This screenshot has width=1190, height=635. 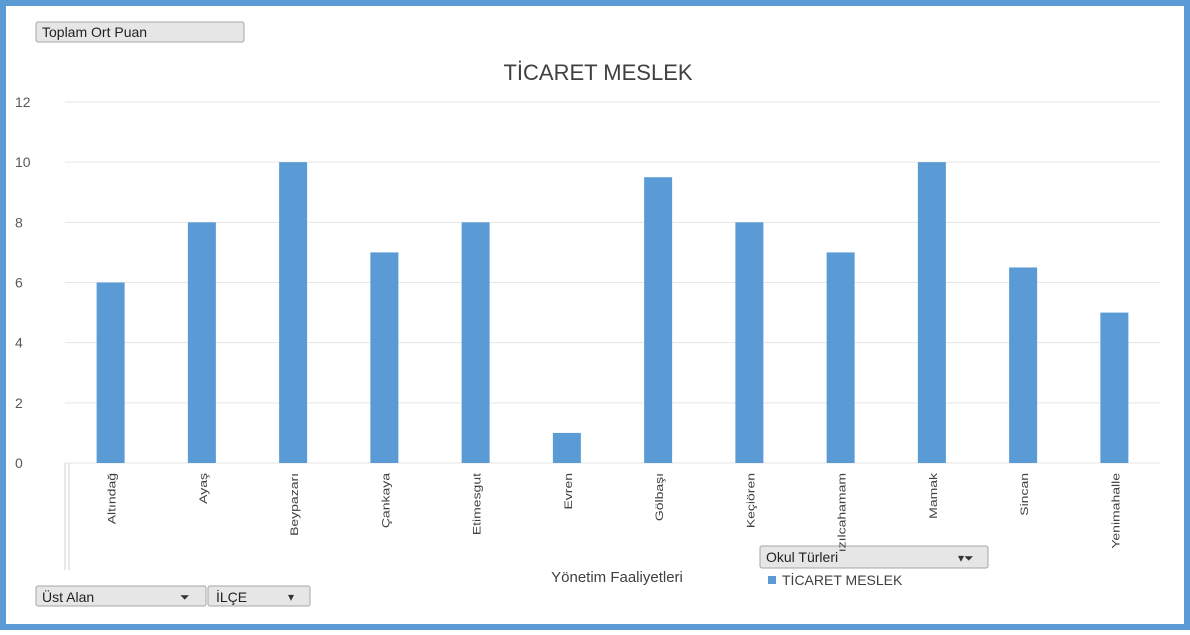 What do you see at coordinates (19, 463) in the screenshot?
I see `y-tick-label: 0` at bounding box center [19, 463].